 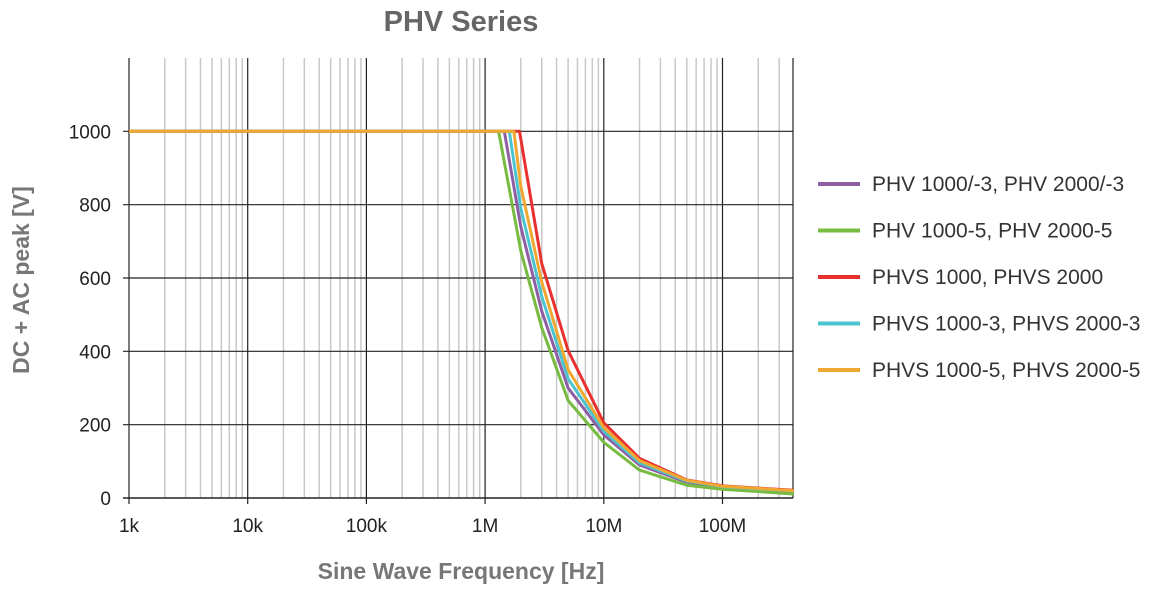 What do you see at coordinates (987, 277) in the screenshot?
I see `legend-label: PHVS 1000, PHVS 2000` at bounding box center [987, 277].